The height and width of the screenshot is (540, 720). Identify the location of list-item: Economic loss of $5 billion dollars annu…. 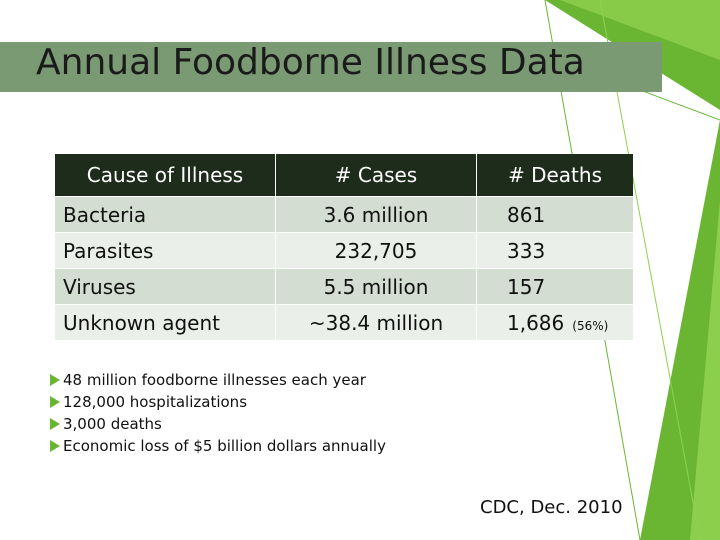
(218, 446).